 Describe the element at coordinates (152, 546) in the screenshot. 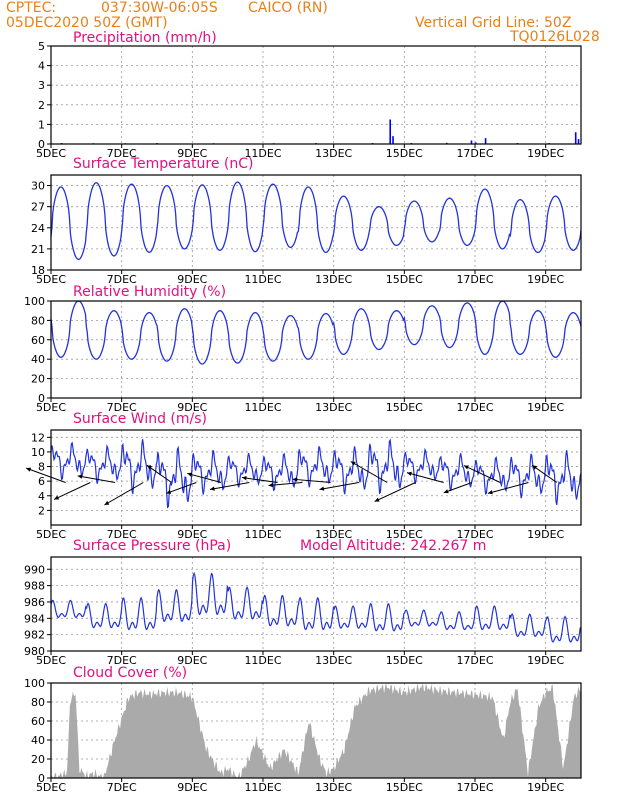

I see `pressure-title: Surface Pressure (hPa)` at that location.